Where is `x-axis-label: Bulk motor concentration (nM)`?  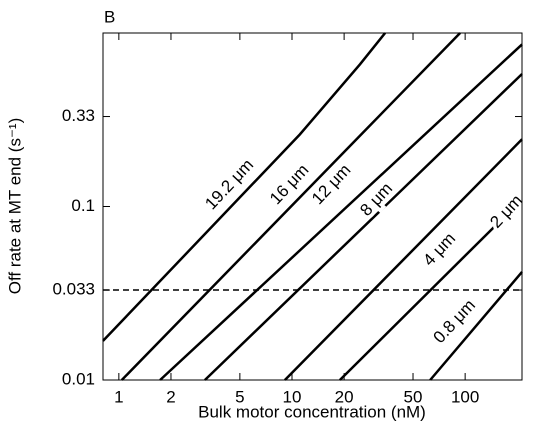 x-axis-label: Bulk motor concentration (nM) is located at coordinates (312, 411).